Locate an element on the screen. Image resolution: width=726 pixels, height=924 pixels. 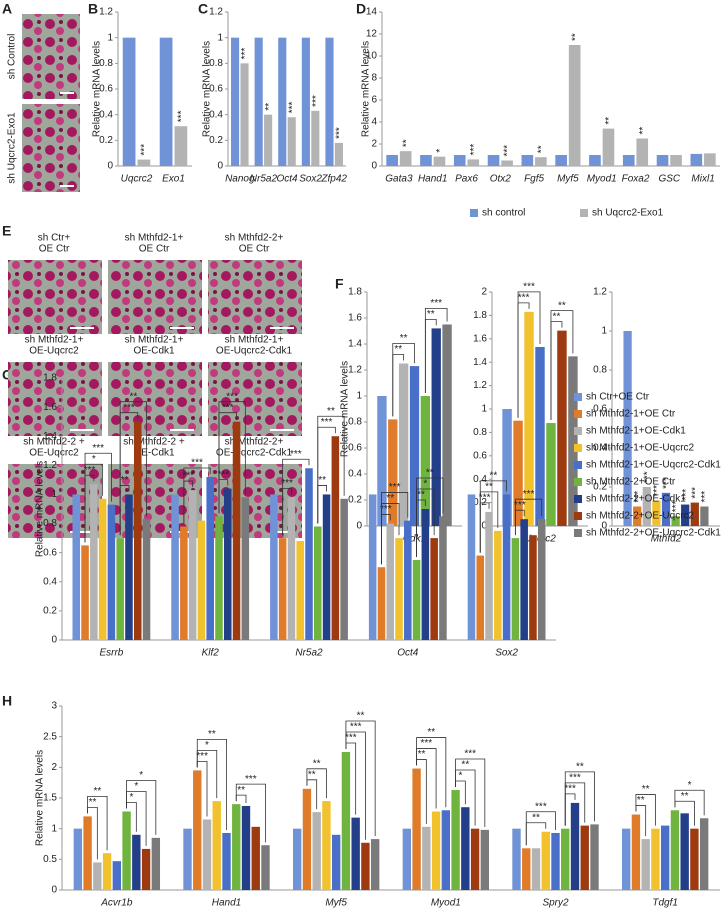
y-tick-label: 6 is located at coordinates (374, 100).